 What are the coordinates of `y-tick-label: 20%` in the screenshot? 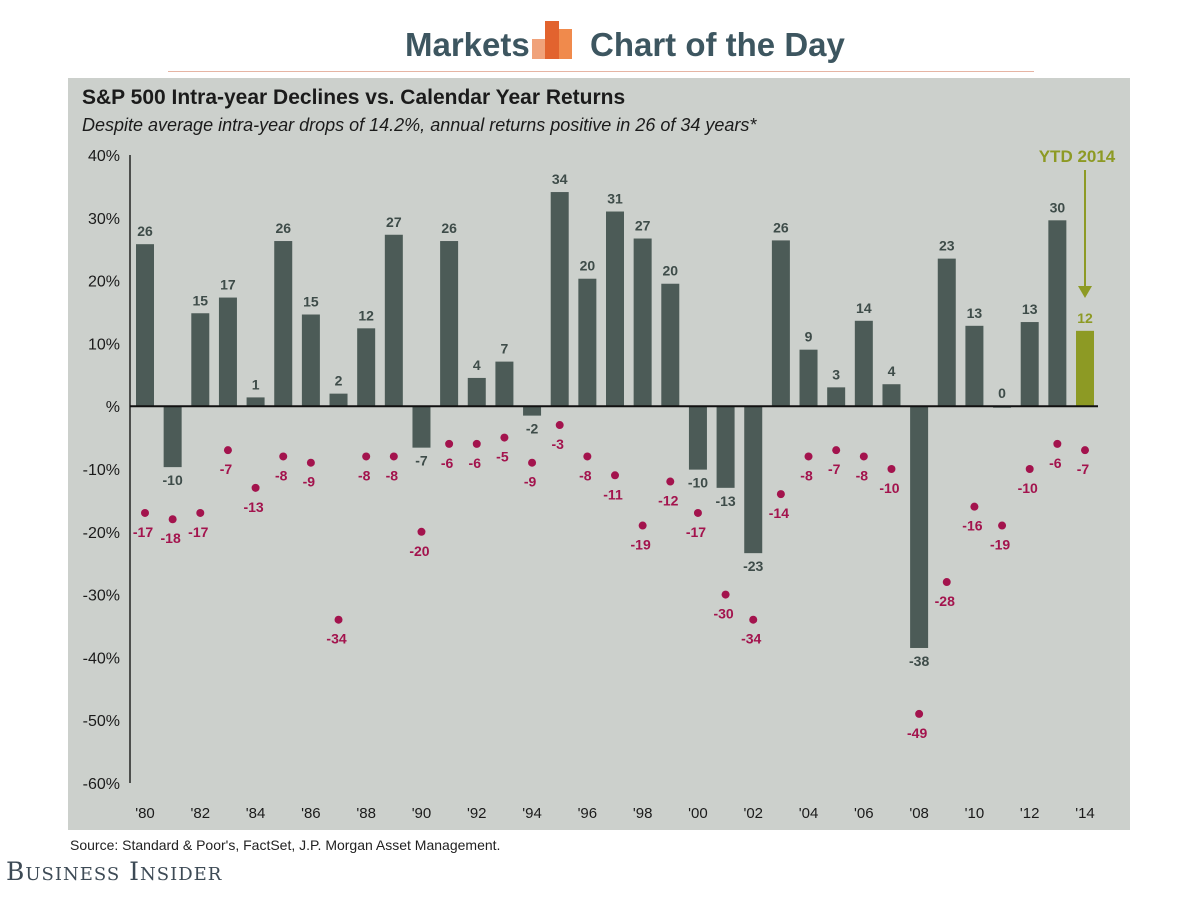 It's located at (104, 282).